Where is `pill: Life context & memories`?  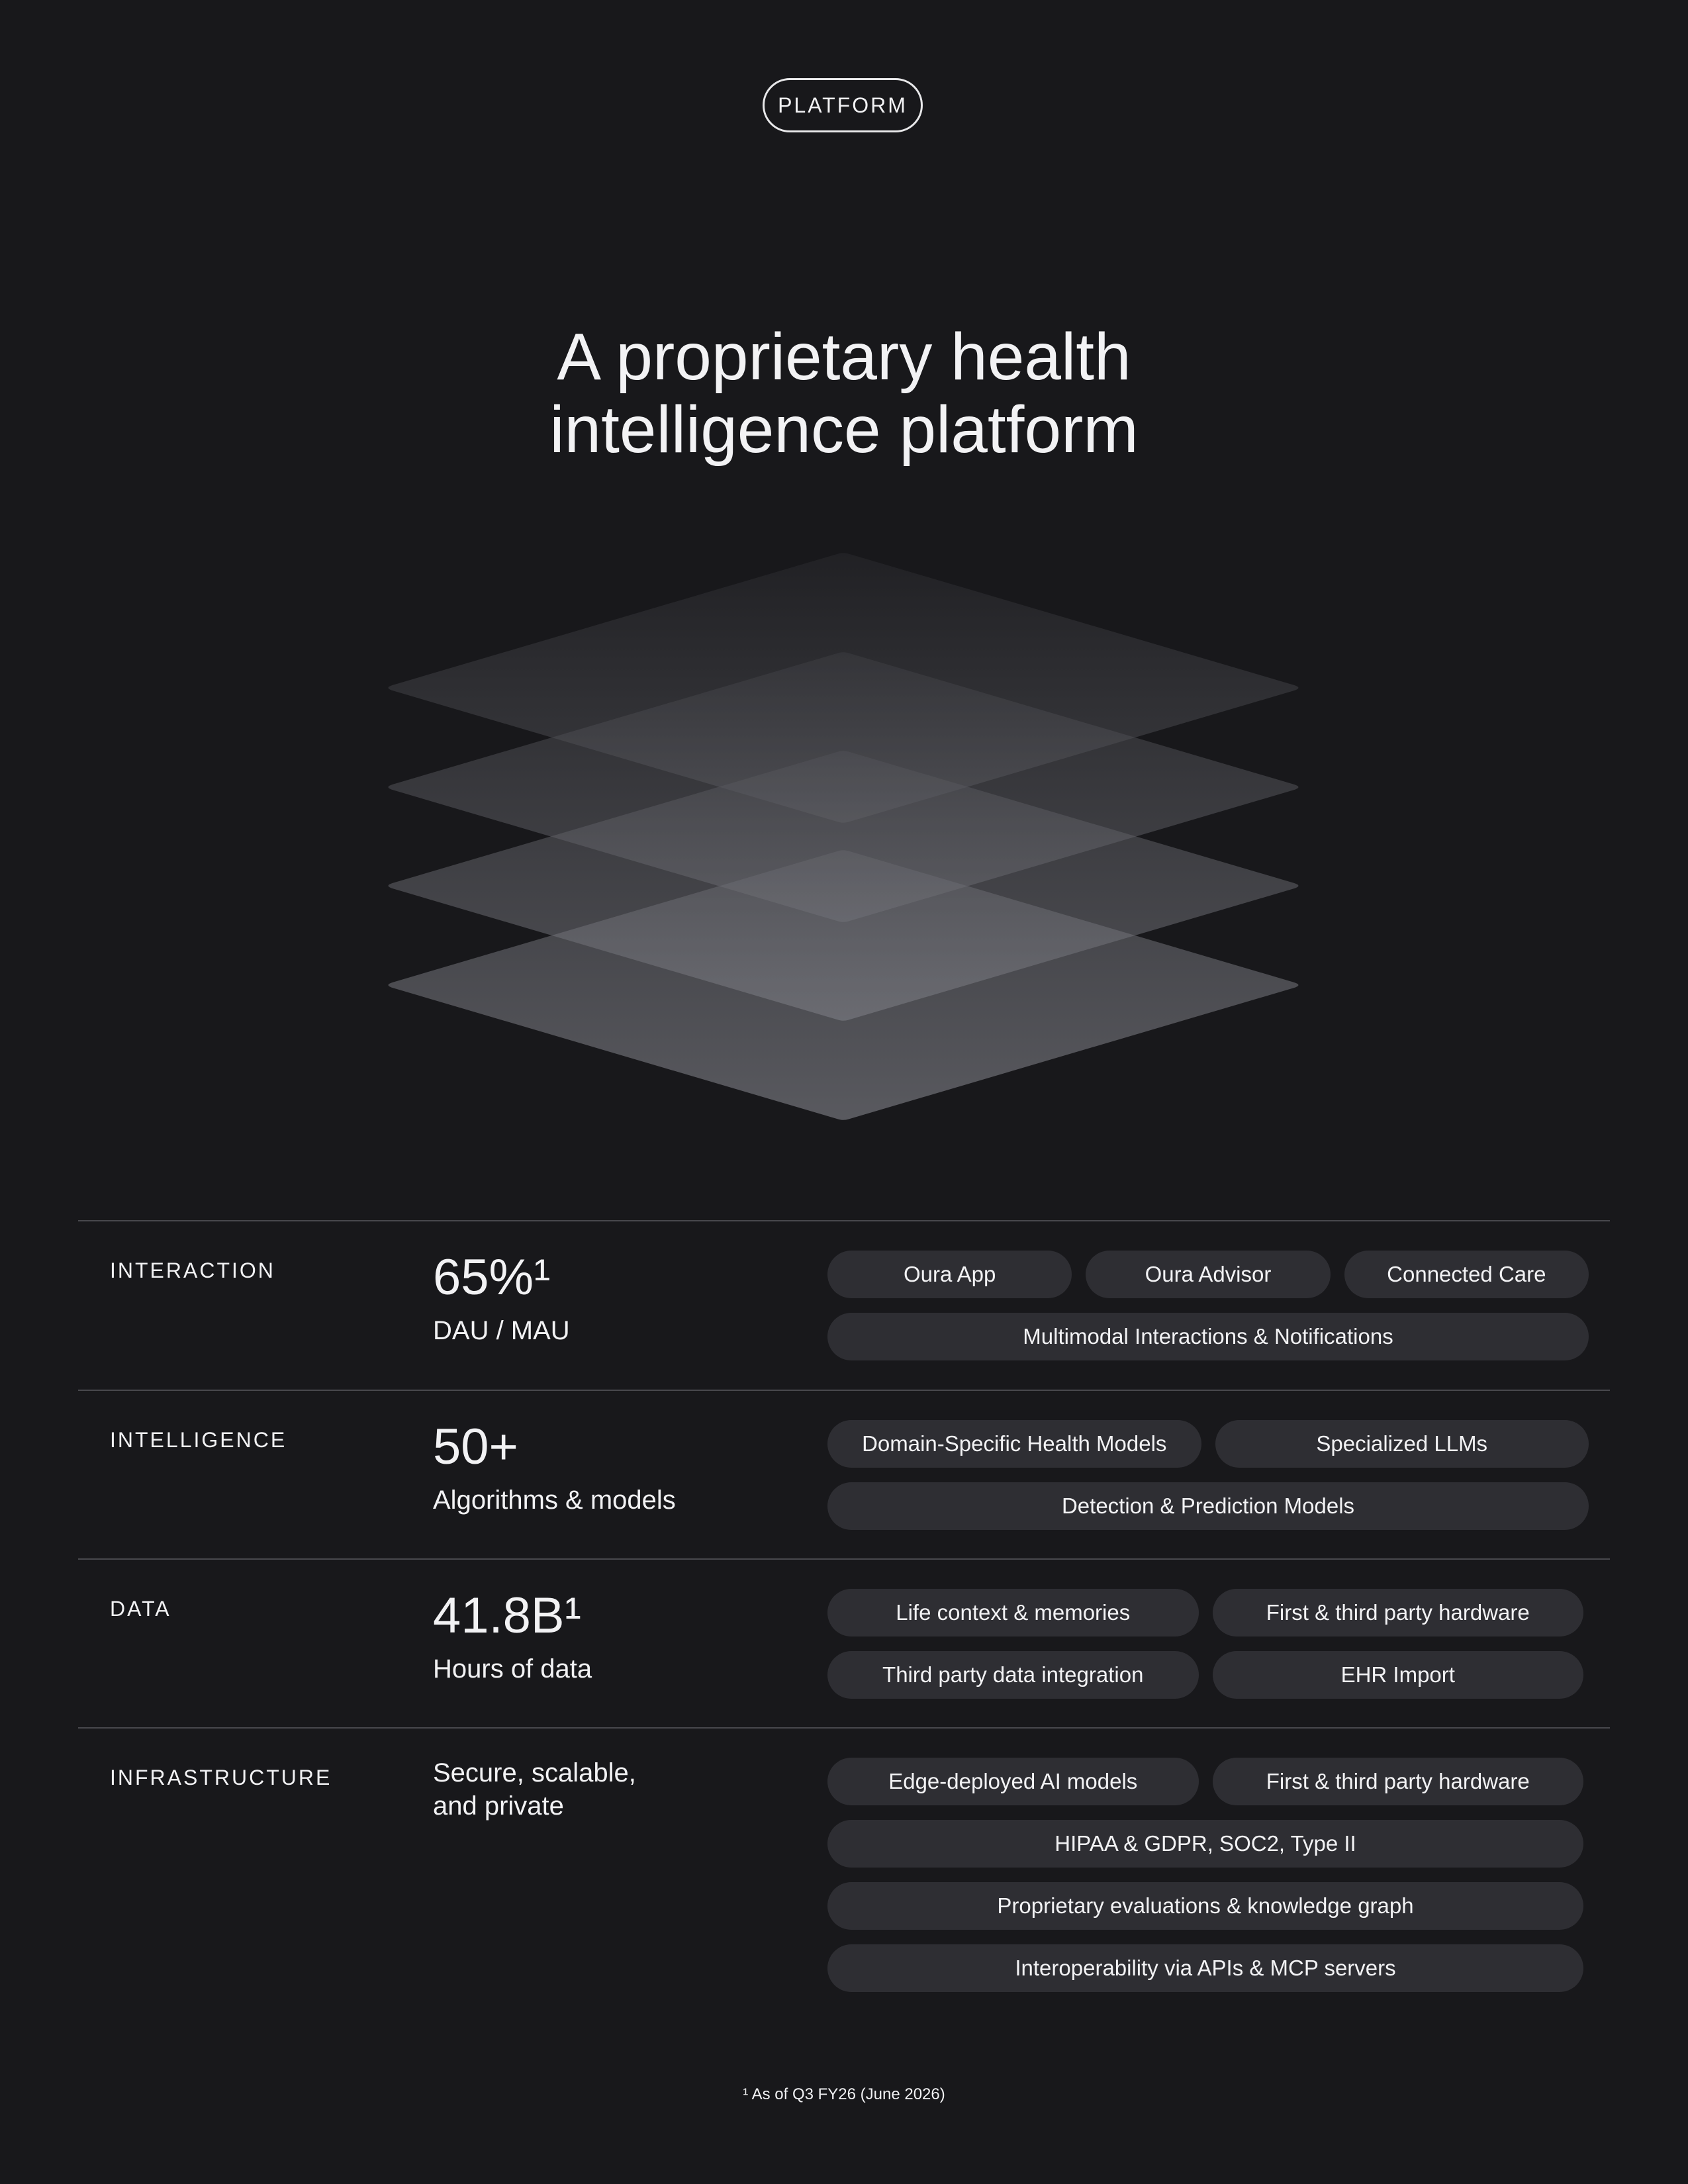
pill: Life context & memories is located at coordinates (1013, 1613).